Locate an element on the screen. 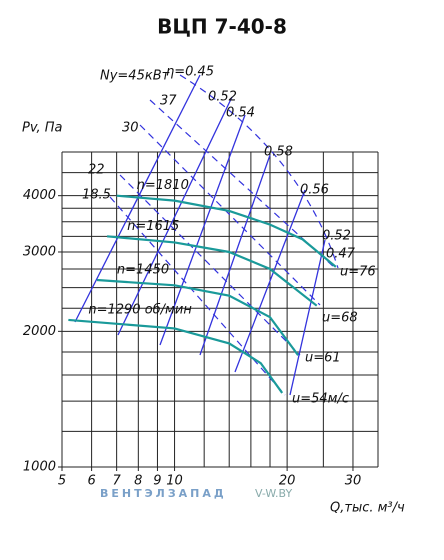 The height and width of the screenshot is (560, 444). x-tick-label: 6 is located at coordinates (91, 481).